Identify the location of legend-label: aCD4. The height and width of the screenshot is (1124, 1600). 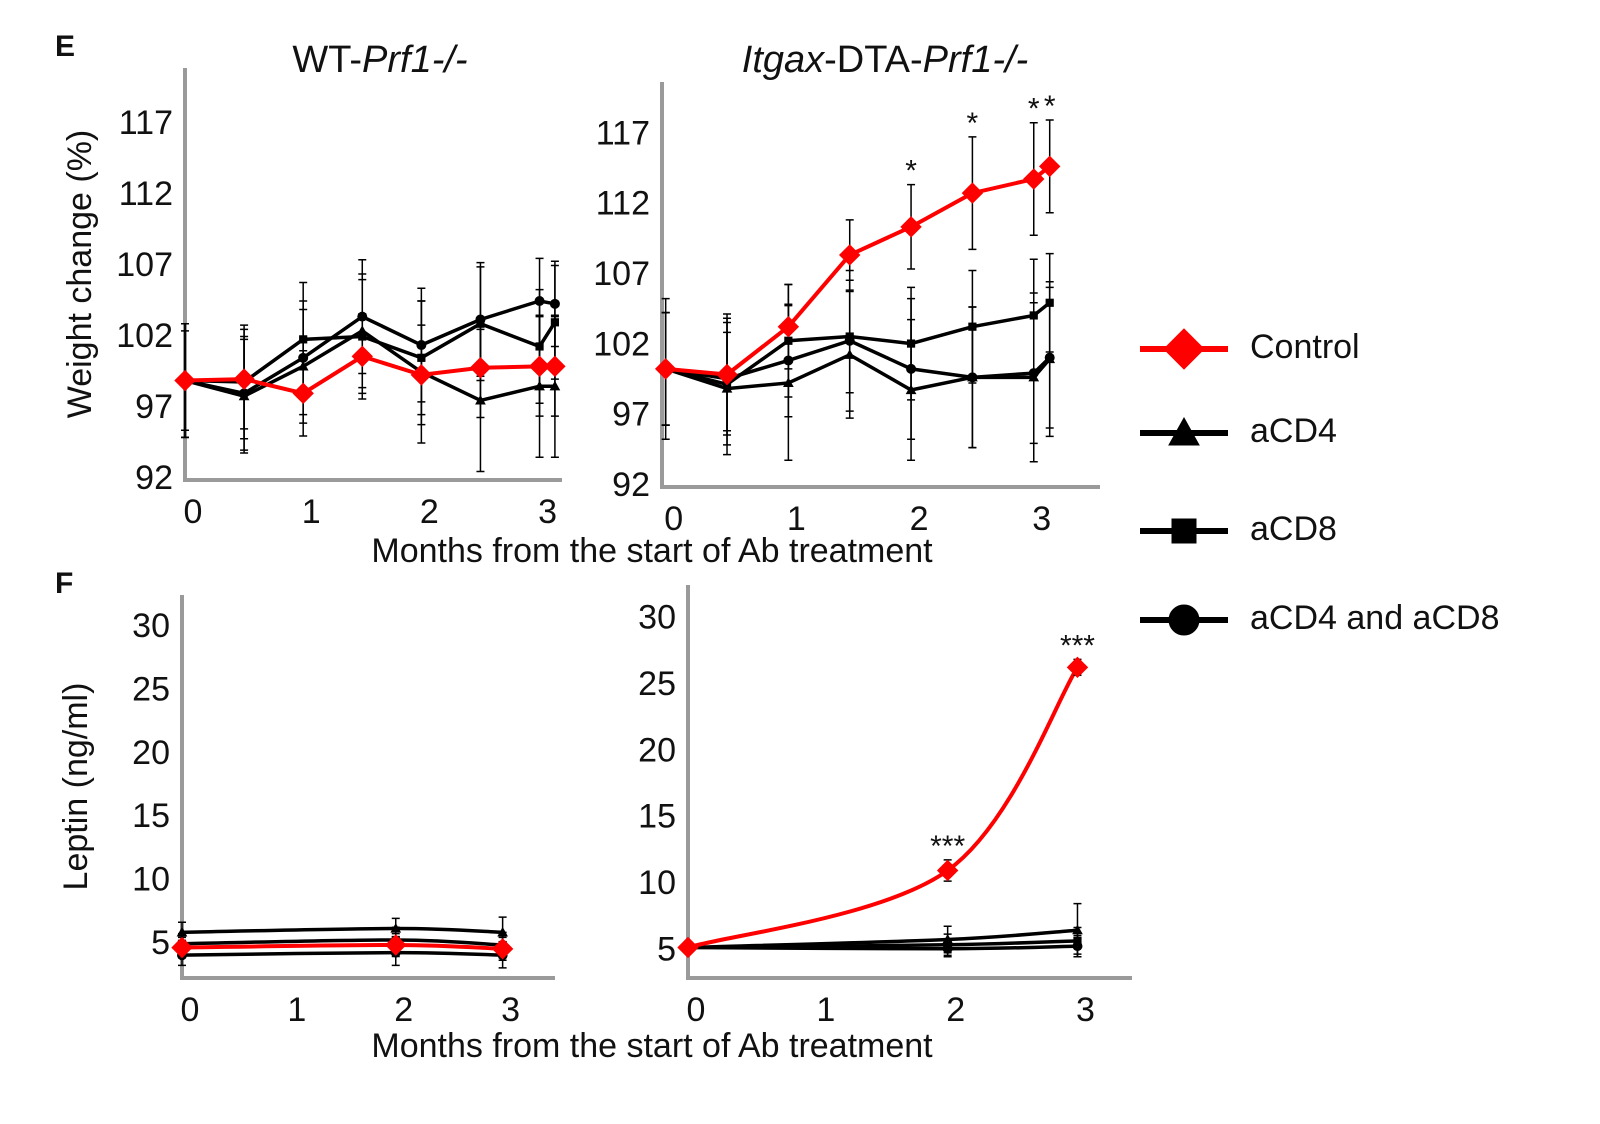
(1293, 431).